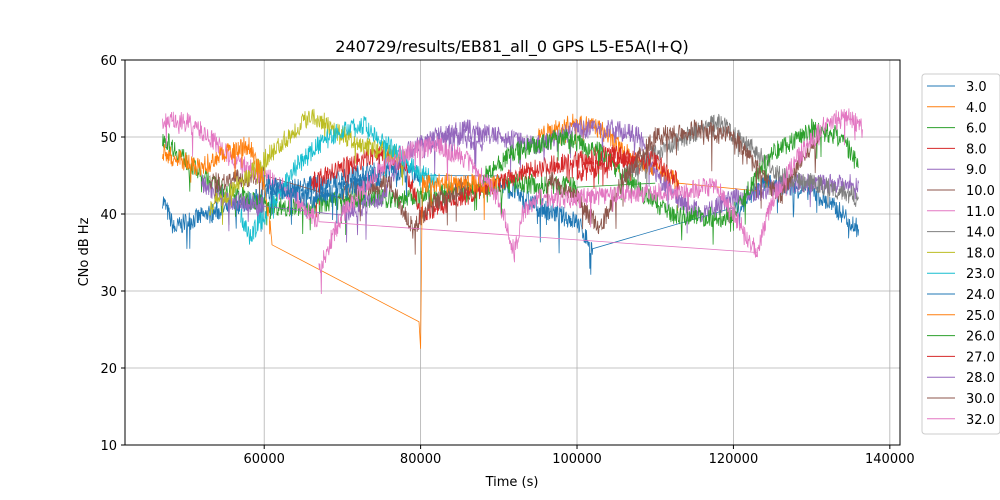 This screenshot has width=1000, height=500. What do you see at coordinates (980, 191) in the screenshot?
I see `legend-label: 10.0` at bounding box center [980, 191].